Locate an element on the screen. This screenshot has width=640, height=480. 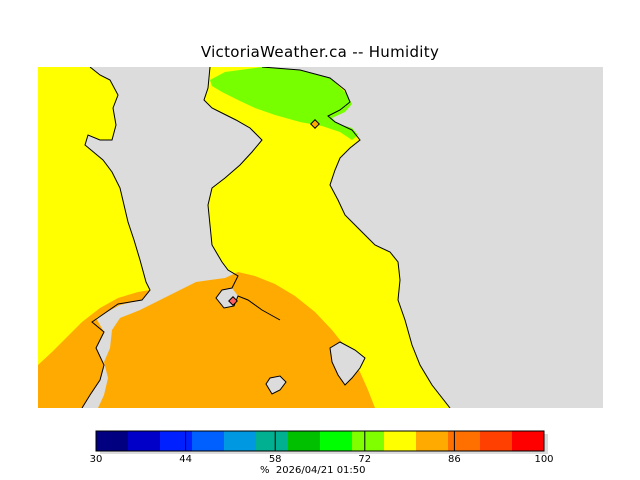
legend-tick-label-1: 44 is located at coordinates (185, 459).